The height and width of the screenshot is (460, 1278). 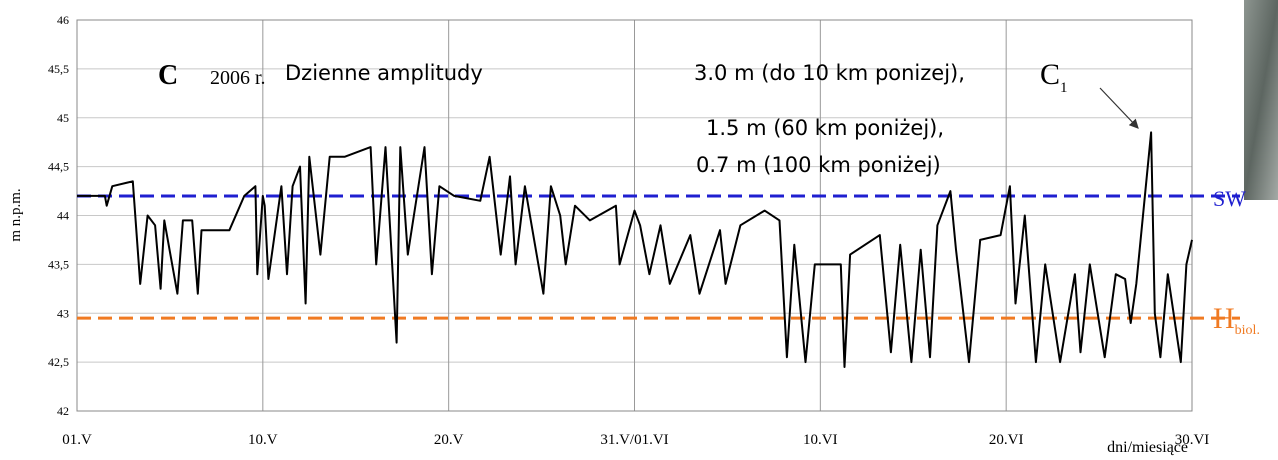 I want to click on reference-label-main: SW, so click(x=1229, y=198).